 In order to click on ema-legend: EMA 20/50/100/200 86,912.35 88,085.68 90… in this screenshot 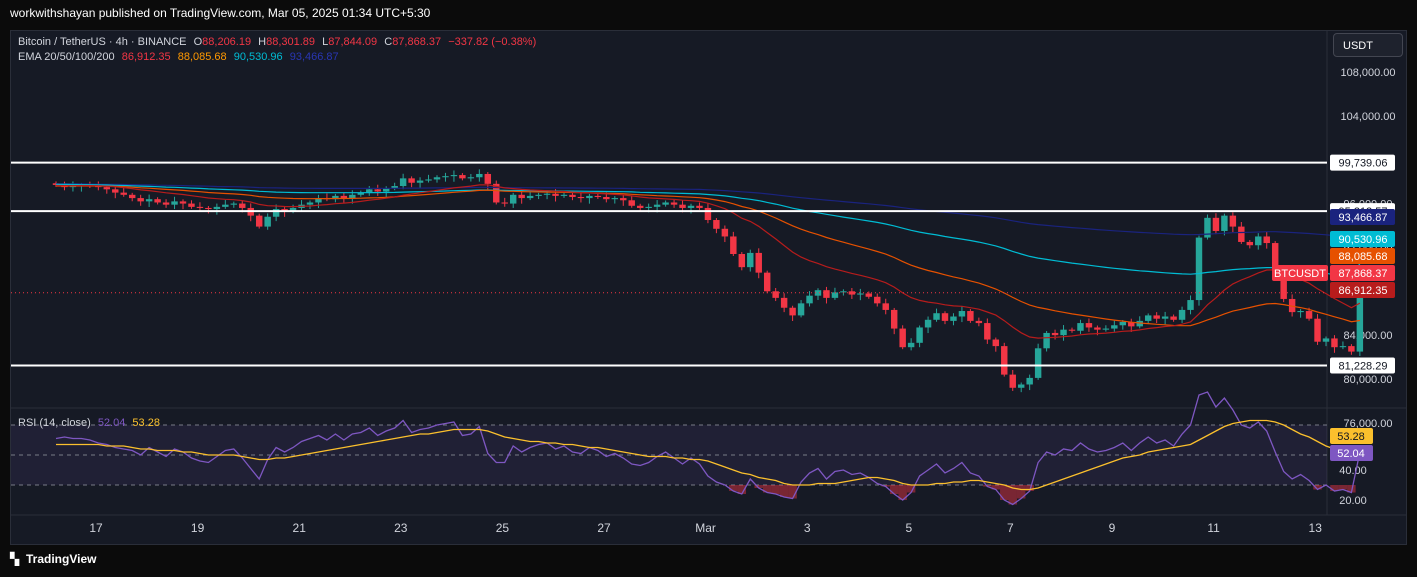, I will do `click(180, 57)`.